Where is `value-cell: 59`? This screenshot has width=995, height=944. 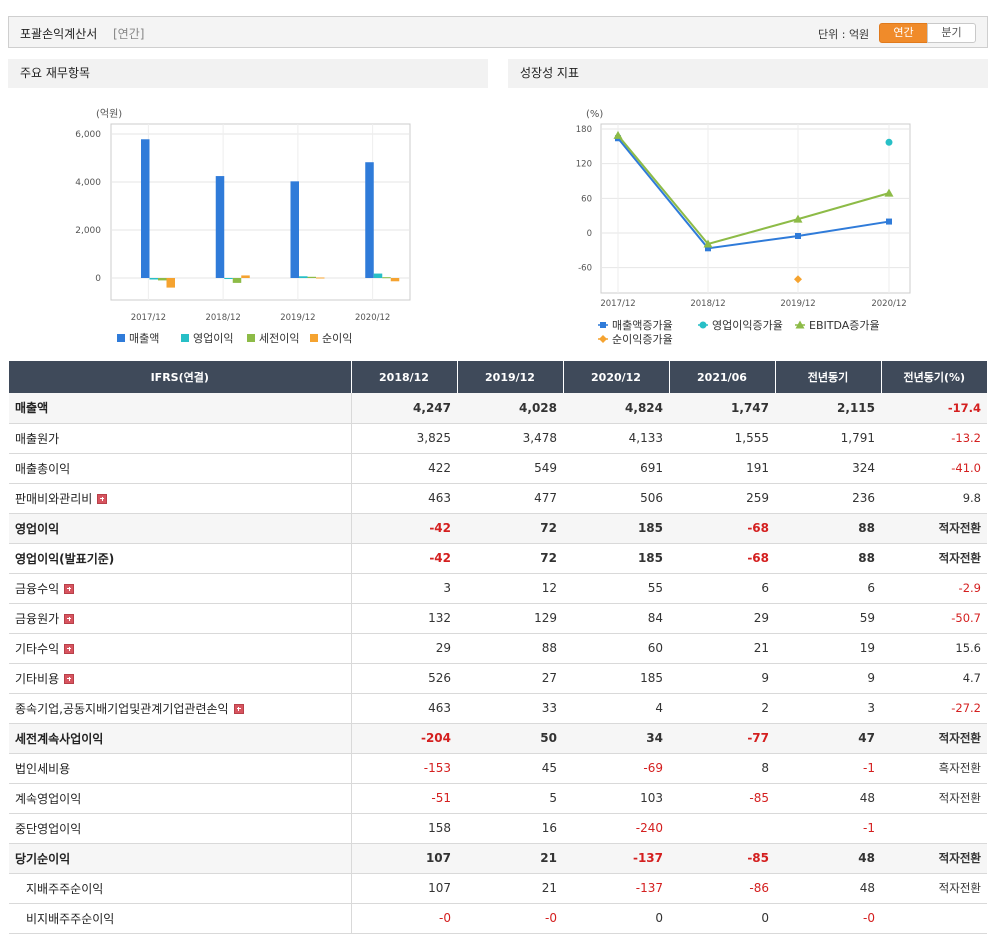 value-cell: 59 is located at coordinates (828, 618).